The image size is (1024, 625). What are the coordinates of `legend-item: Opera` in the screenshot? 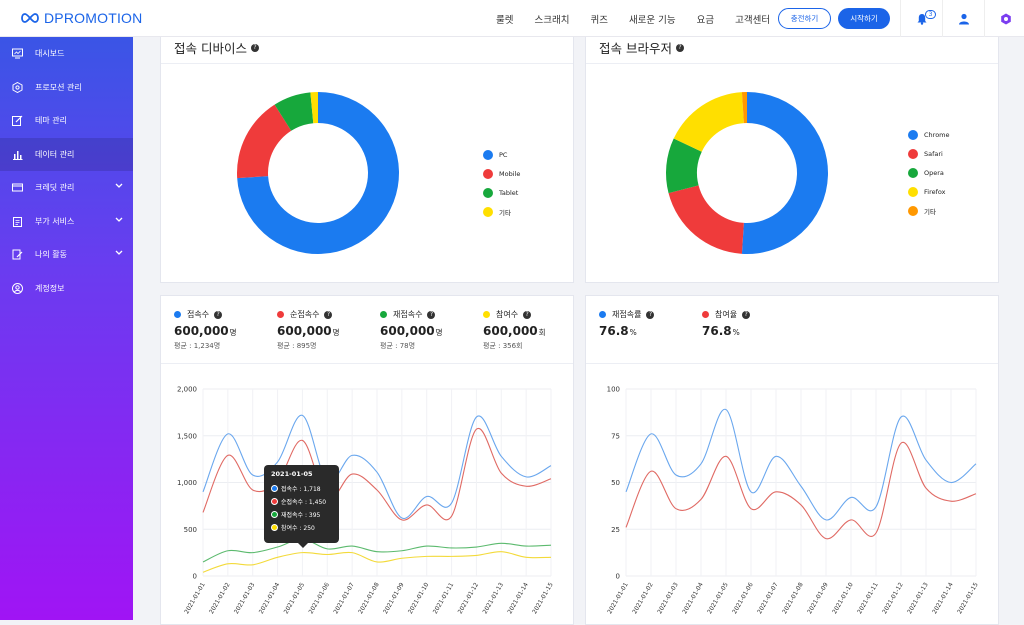 It's located at (929, 173).